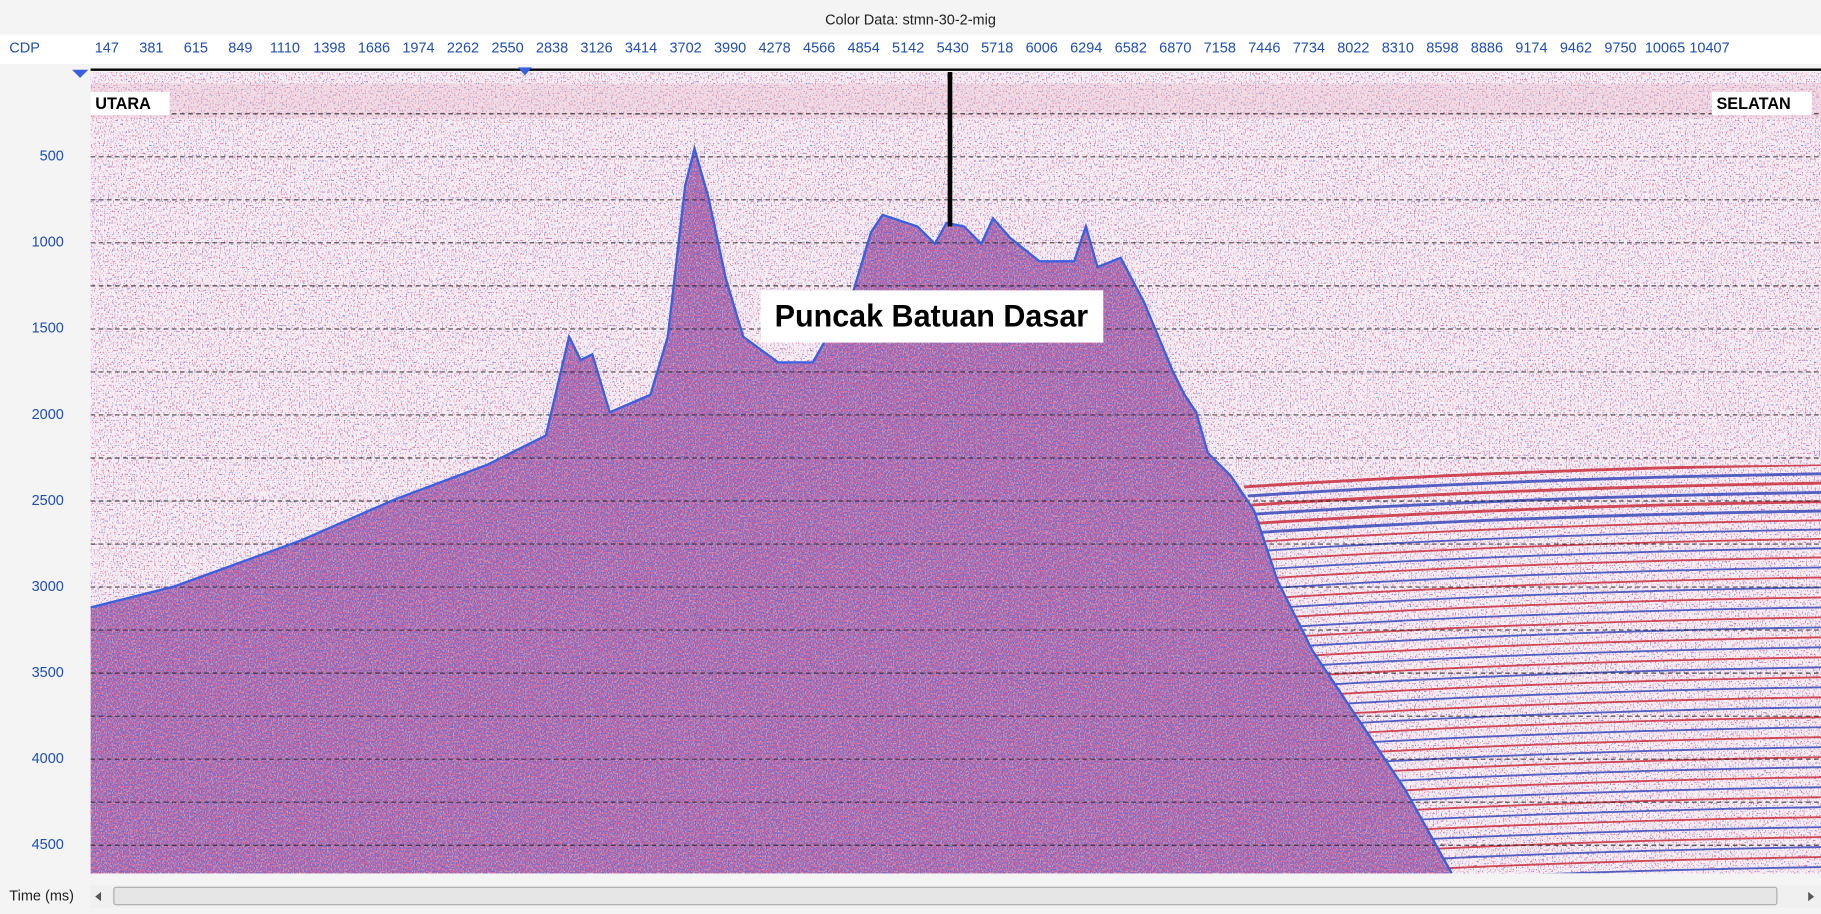 The image size is (1821, 914). I want to click on x-tick-label: 10407, so click(1709, 49).